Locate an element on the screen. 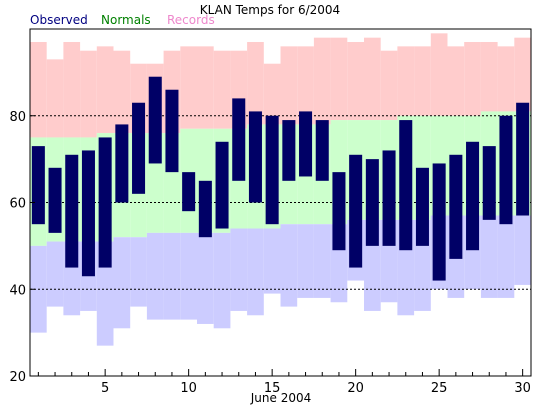 This screenshot has width=540, height=406. y-tick-label: 60 is located at coordinates (17, 204).